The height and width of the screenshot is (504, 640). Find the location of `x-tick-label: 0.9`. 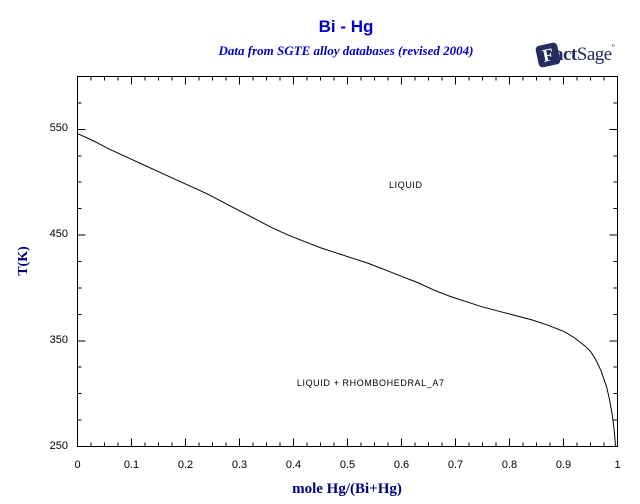

x-tick-label: 0.9 is located at coordinates (563, 465).